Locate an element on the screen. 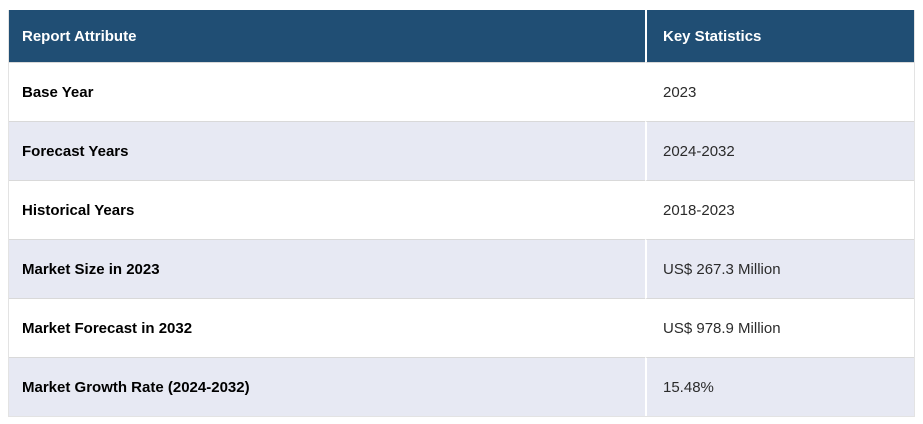  table-row: Historical Years 2018-2023 is located at coordinates (461, 209).